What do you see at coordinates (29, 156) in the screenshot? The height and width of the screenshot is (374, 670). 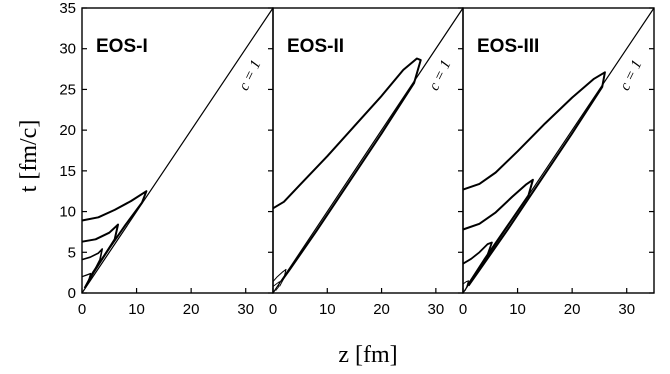 I see `y-axis-label: t [fm/c]` at bounding box center [29, 156].